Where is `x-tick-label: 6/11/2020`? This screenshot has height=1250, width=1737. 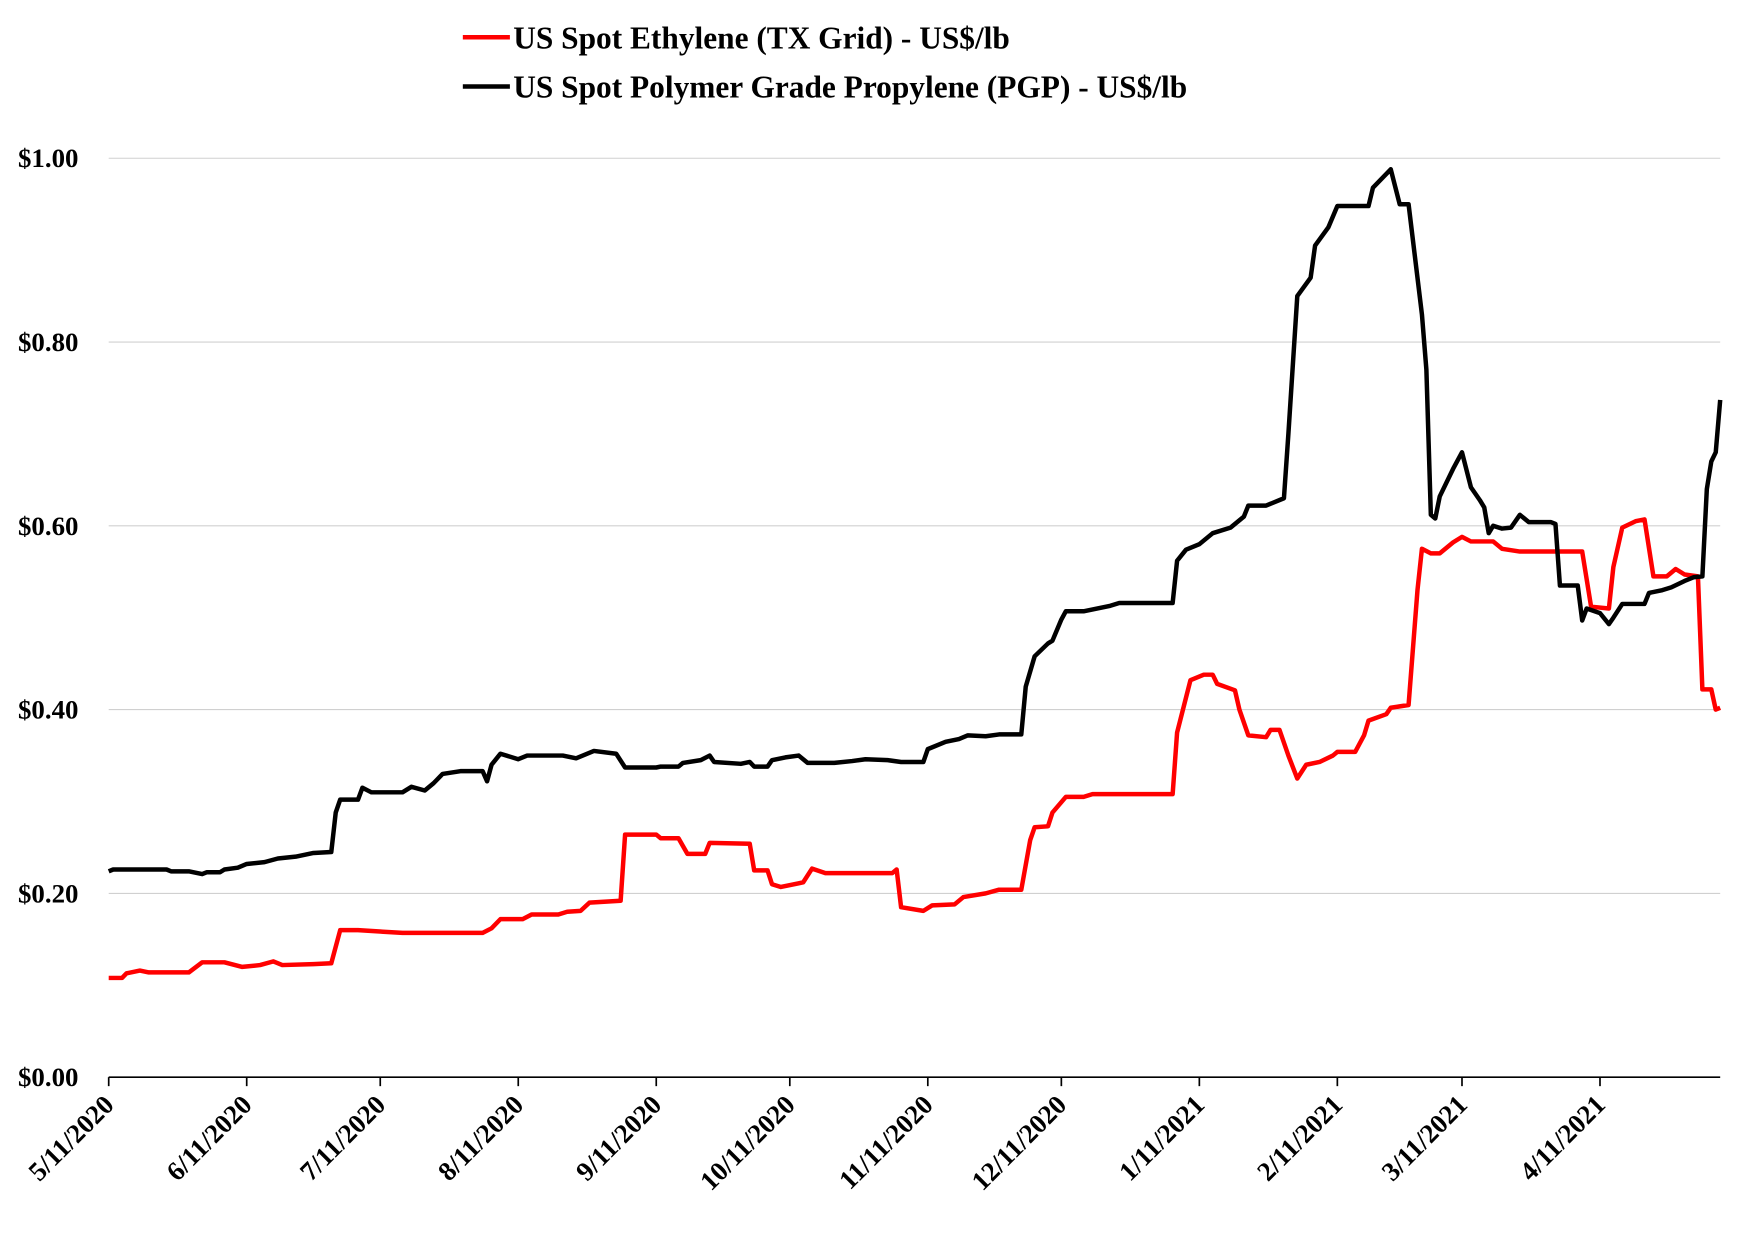
x-tick-label: 6/11/2020 is located at coordinates (208, 1137).